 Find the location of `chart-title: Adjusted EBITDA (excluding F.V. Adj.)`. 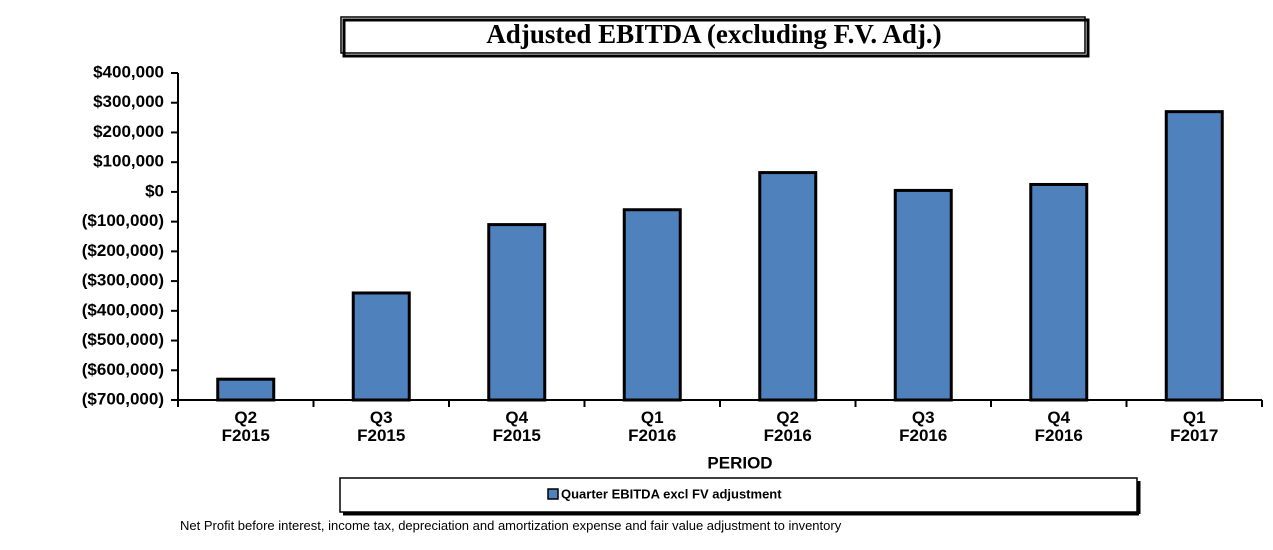

chart-title: Adjusted EBITDA (excluding F.V. Adj.) is located at coordinates (713, 34).